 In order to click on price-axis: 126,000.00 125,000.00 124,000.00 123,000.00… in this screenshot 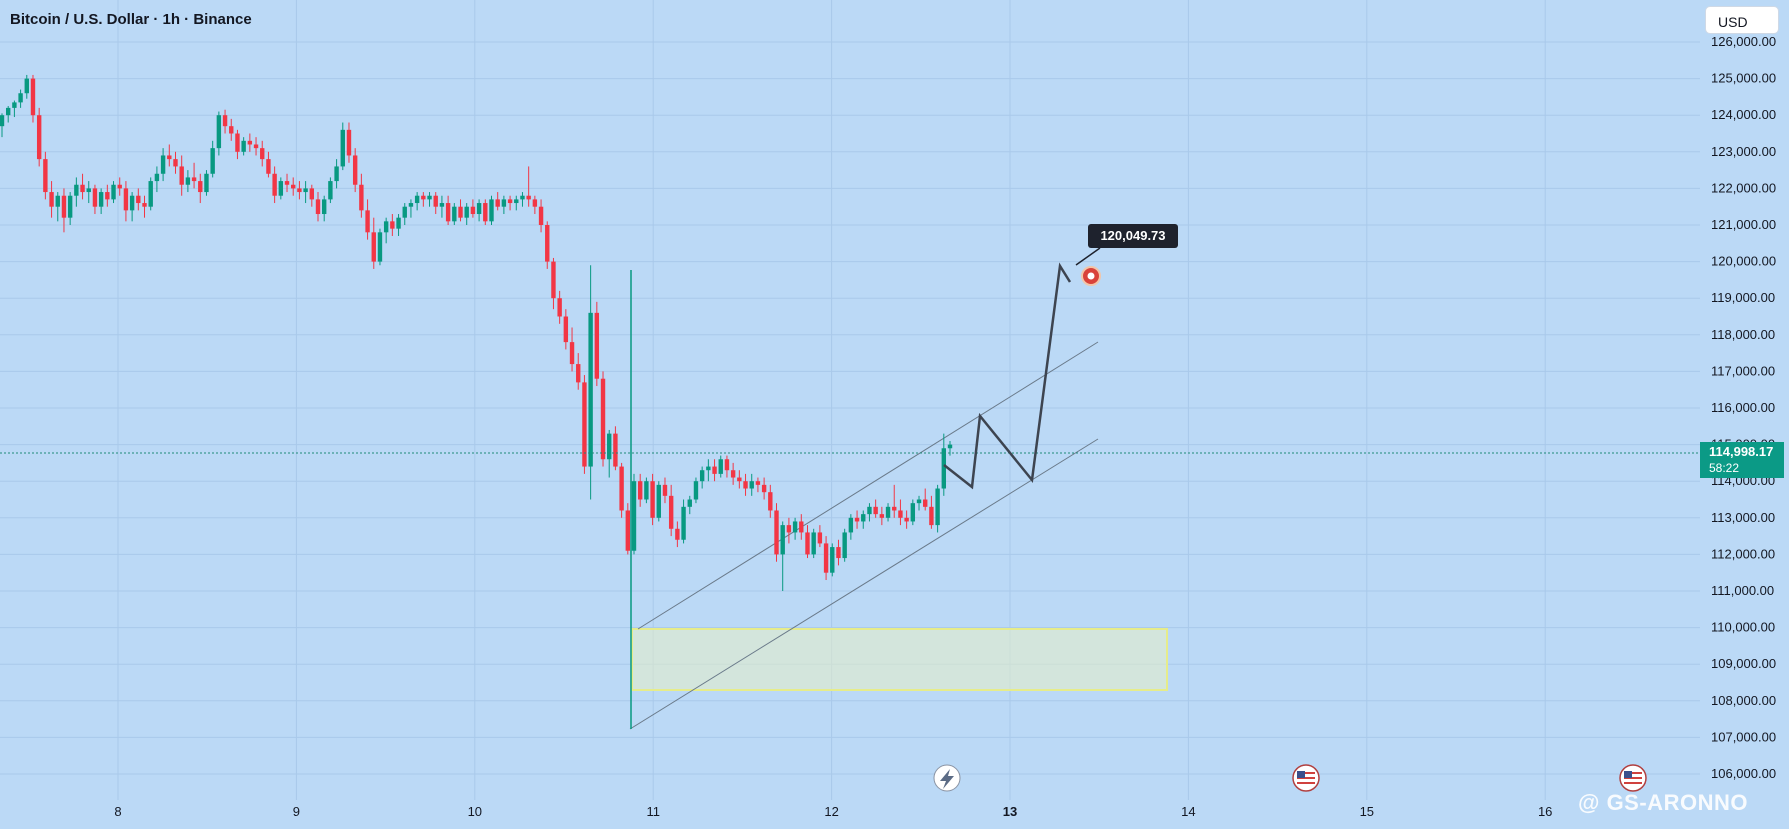, I will do `click(1744, 414)`.